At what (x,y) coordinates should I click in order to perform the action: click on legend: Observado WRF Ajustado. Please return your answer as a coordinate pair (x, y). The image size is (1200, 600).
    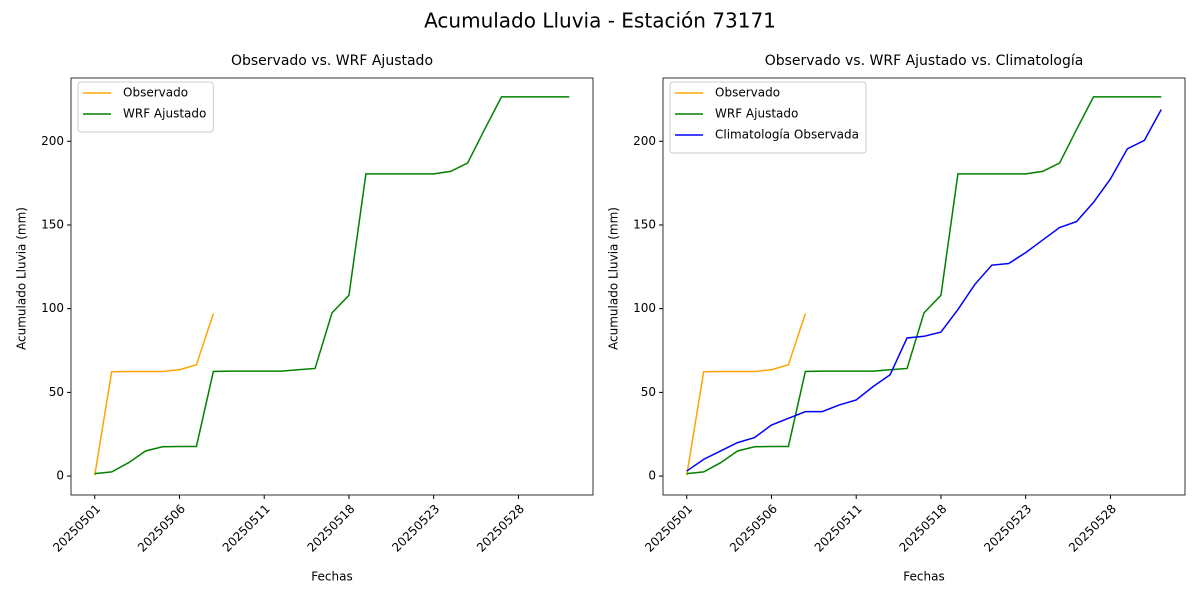
    Looking at the image, I should click on (145, 107).